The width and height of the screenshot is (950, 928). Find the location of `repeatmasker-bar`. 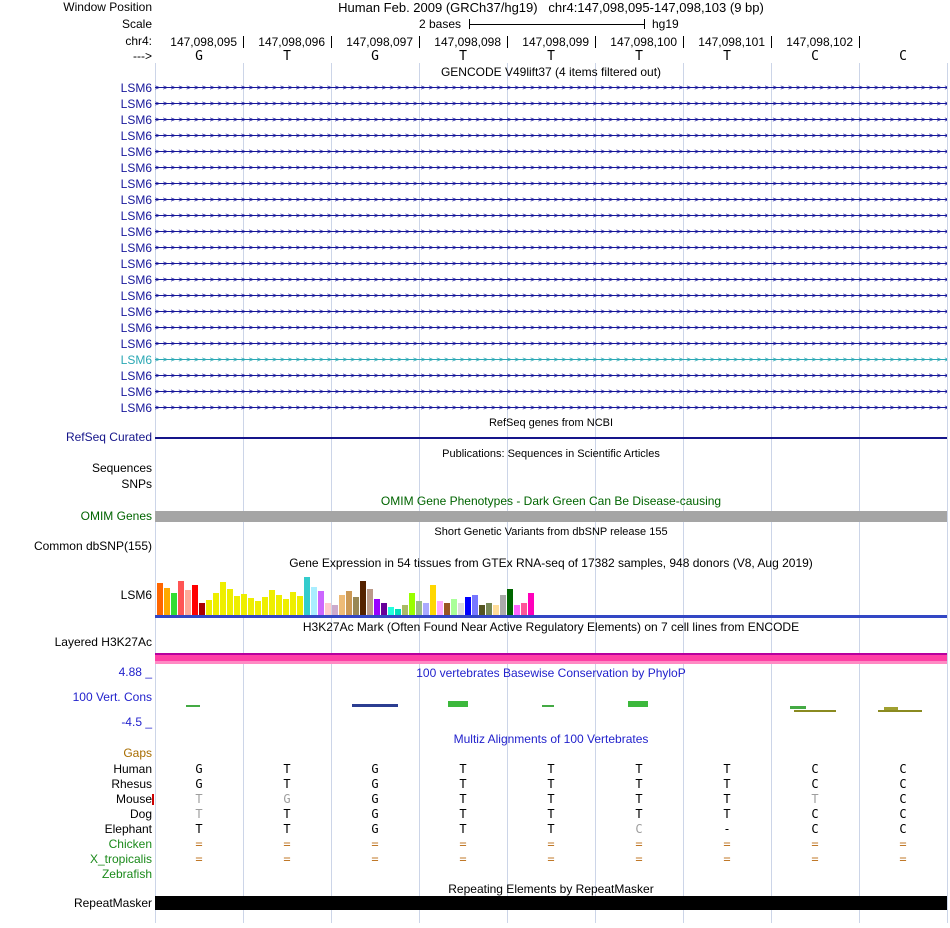

repeatmasker-bar is located at coordinates (551, 903).